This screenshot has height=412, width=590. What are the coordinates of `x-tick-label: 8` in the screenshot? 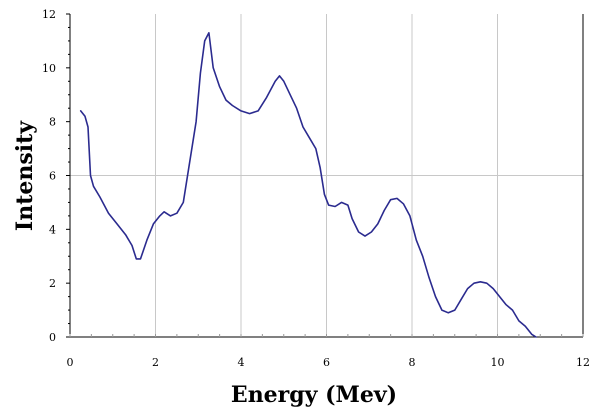 It's located at (412, 362).